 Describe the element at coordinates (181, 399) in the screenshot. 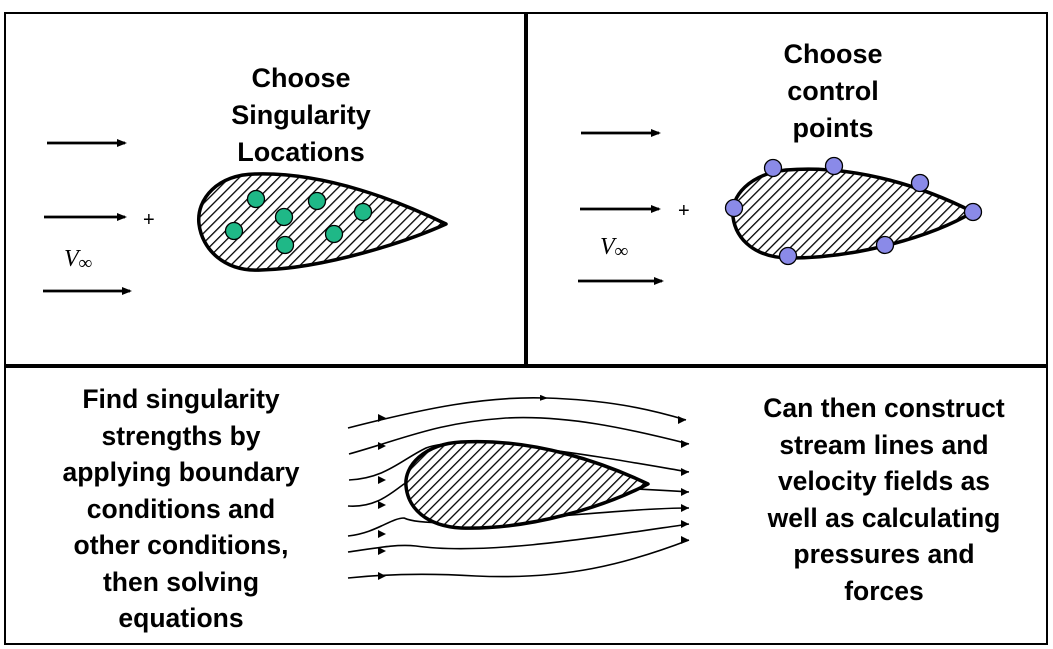

I see `text-line: Find singularity` at that location.